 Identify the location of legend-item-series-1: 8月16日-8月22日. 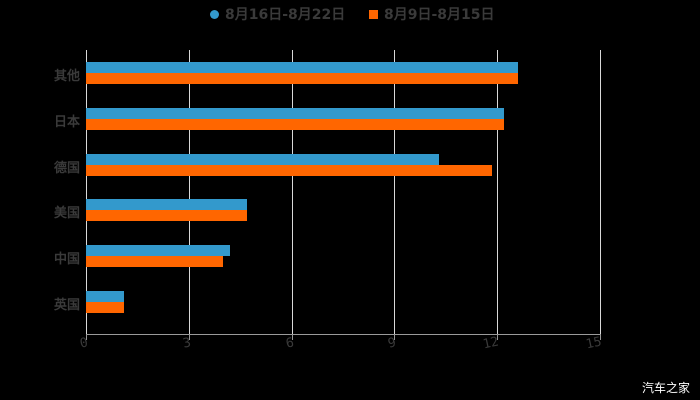
(277, 14).